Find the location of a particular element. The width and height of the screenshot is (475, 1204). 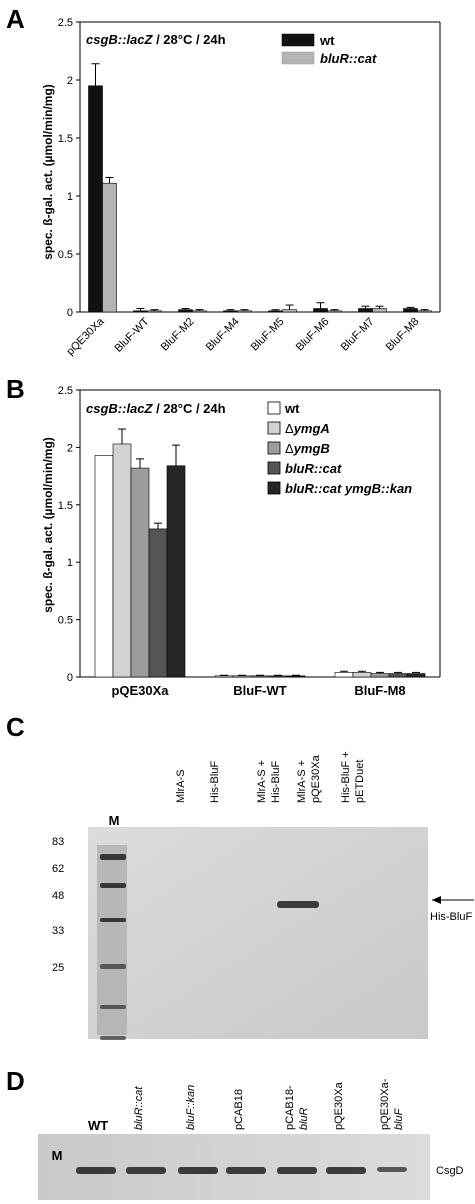

chart-a-ylabel: spec. ß-gal. act. (µmol/min/mg) is located at coordinates (48, 172).